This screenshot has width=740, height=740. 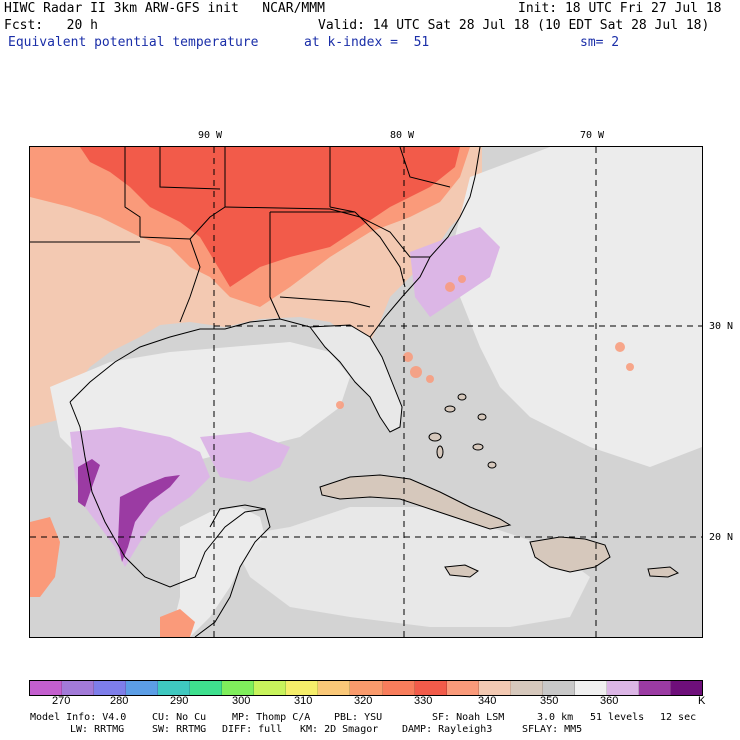 What do you see at coordinates (600, 42) in the screenshot?
I see `smoothing-label: sm= 2` at bounding box center [600, 42].